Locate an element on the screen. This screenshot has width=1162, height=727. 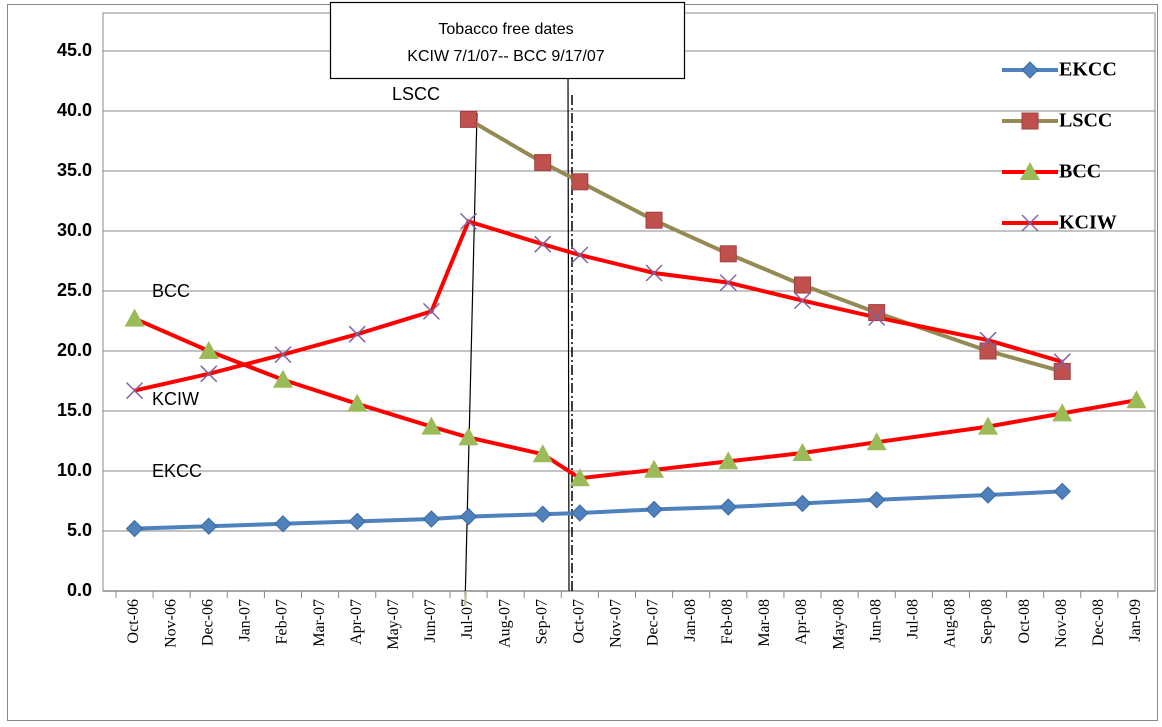
x-tick-label: May-07 is located at coordinates (393, 624).